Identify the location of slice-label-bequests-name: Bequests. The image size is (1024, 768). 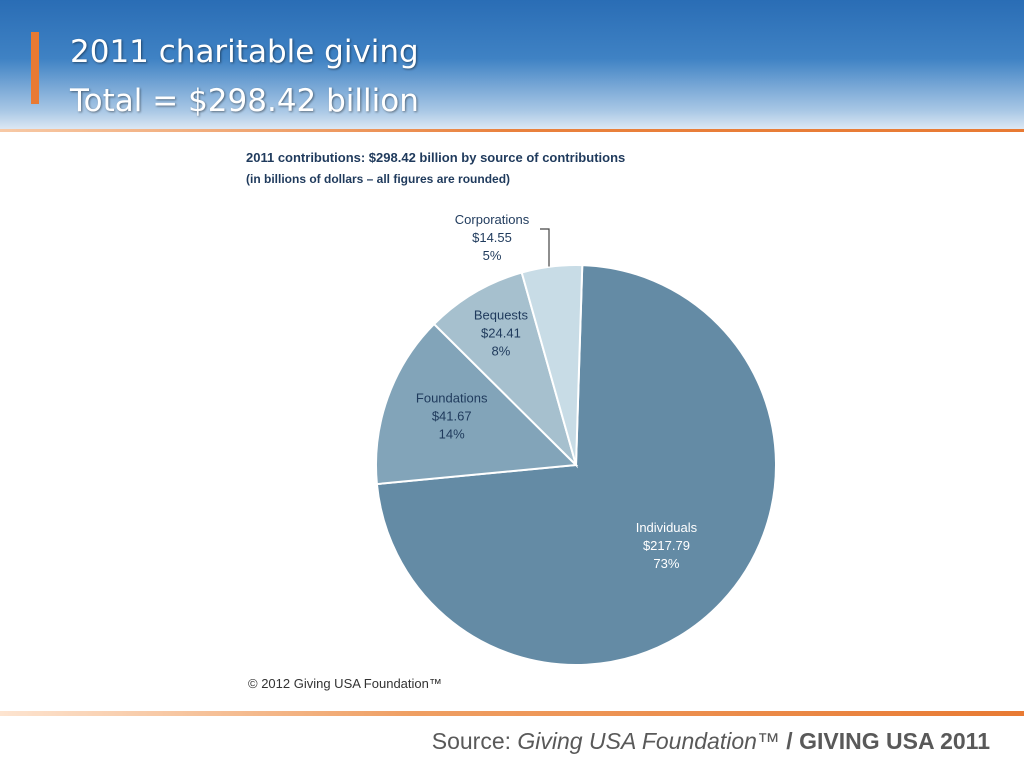
(501, 314).